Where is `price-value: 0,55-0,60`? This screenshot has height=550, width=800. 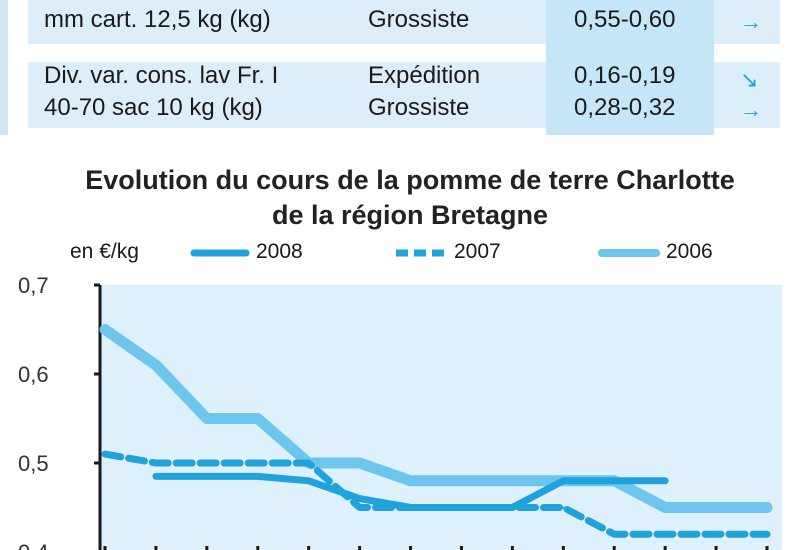
price-value: 0,55-0,60 is located at coordinates (625, 19).